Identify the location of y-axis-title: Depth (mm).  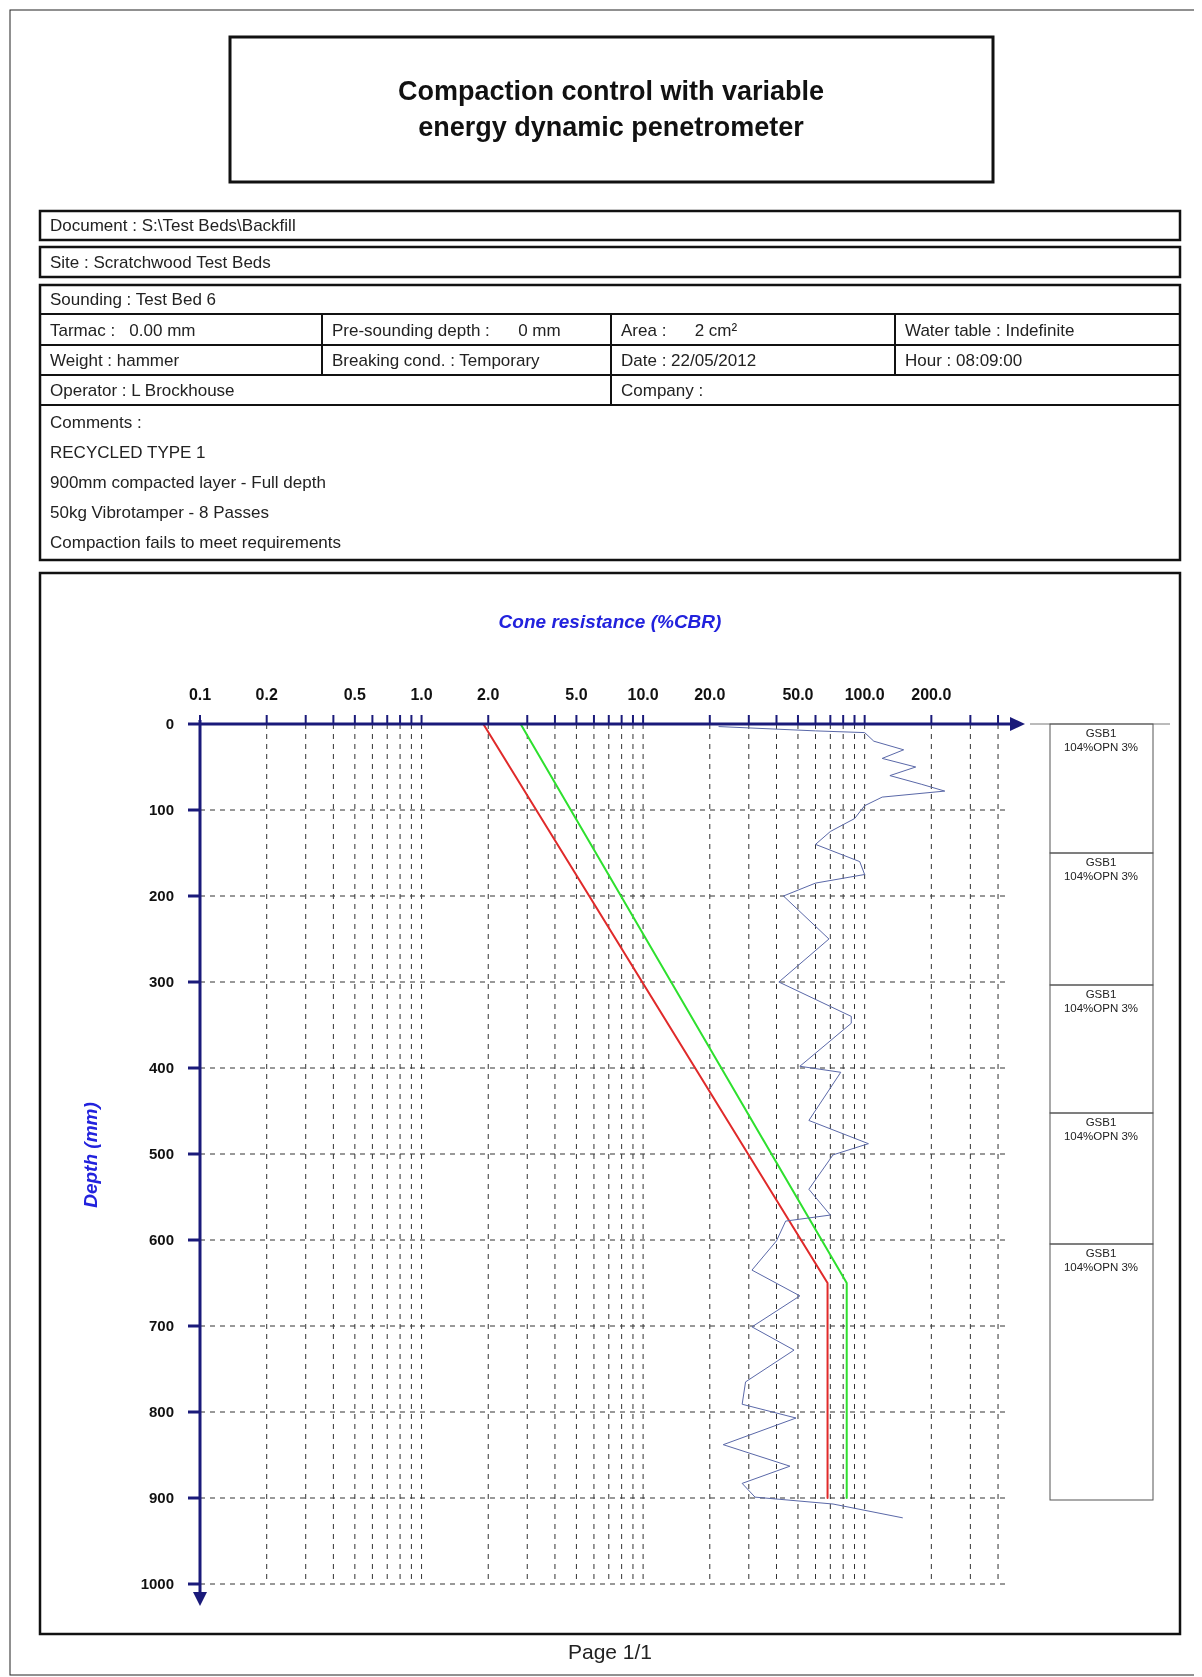
(90, 1155).